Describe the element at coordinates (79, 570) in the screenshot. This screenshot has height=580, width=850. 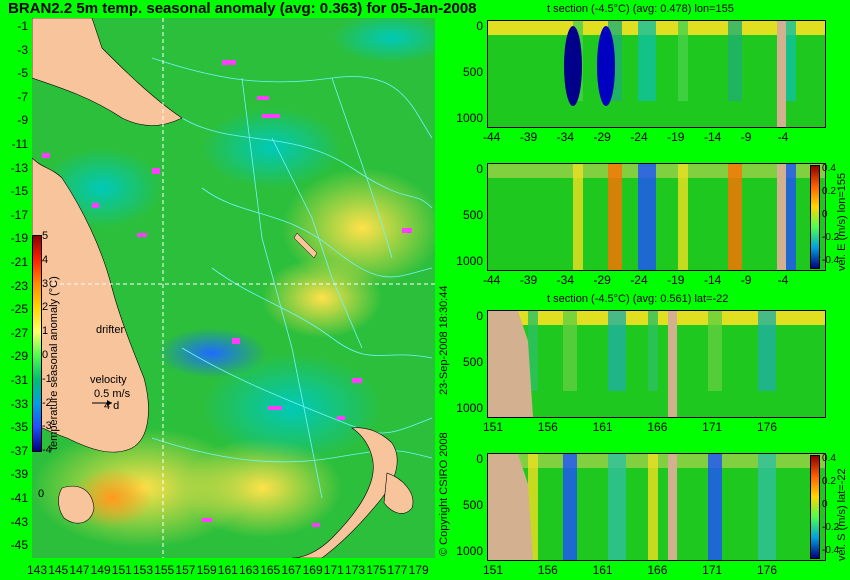
I see `lon-tick-label: 147` at that location.